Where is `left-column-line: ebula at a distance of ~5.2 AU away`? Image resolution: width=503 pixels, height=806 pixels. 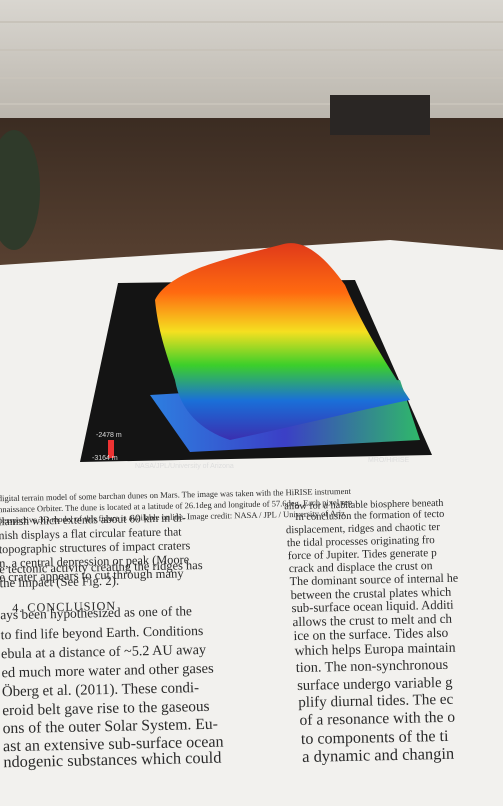 left-column-line: ebula at a distance of ~5.2 AU away is located at coordinates (104, 652).